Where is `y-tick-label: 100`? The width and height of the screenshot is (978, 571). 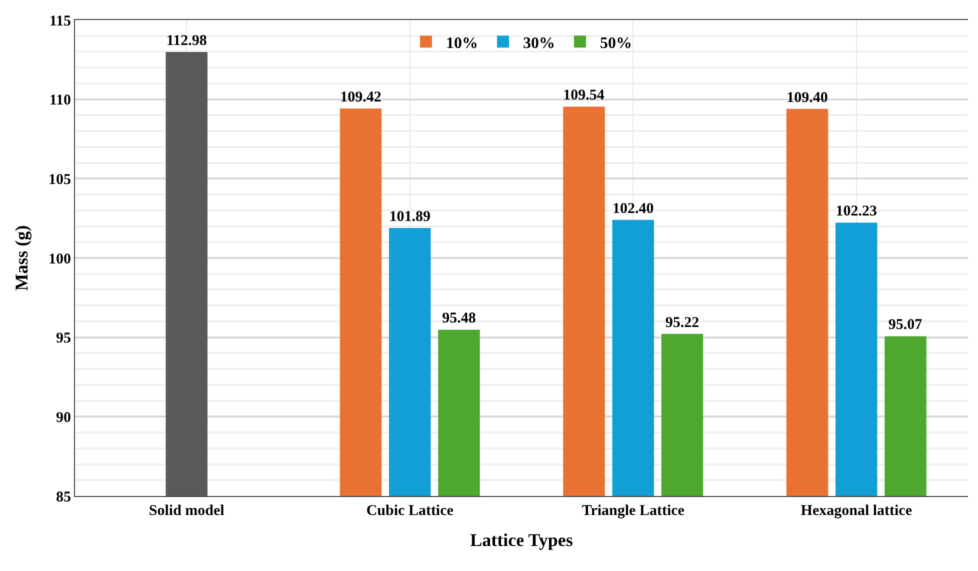 y-tick-label: 100 is located at coordinates (59, 259).